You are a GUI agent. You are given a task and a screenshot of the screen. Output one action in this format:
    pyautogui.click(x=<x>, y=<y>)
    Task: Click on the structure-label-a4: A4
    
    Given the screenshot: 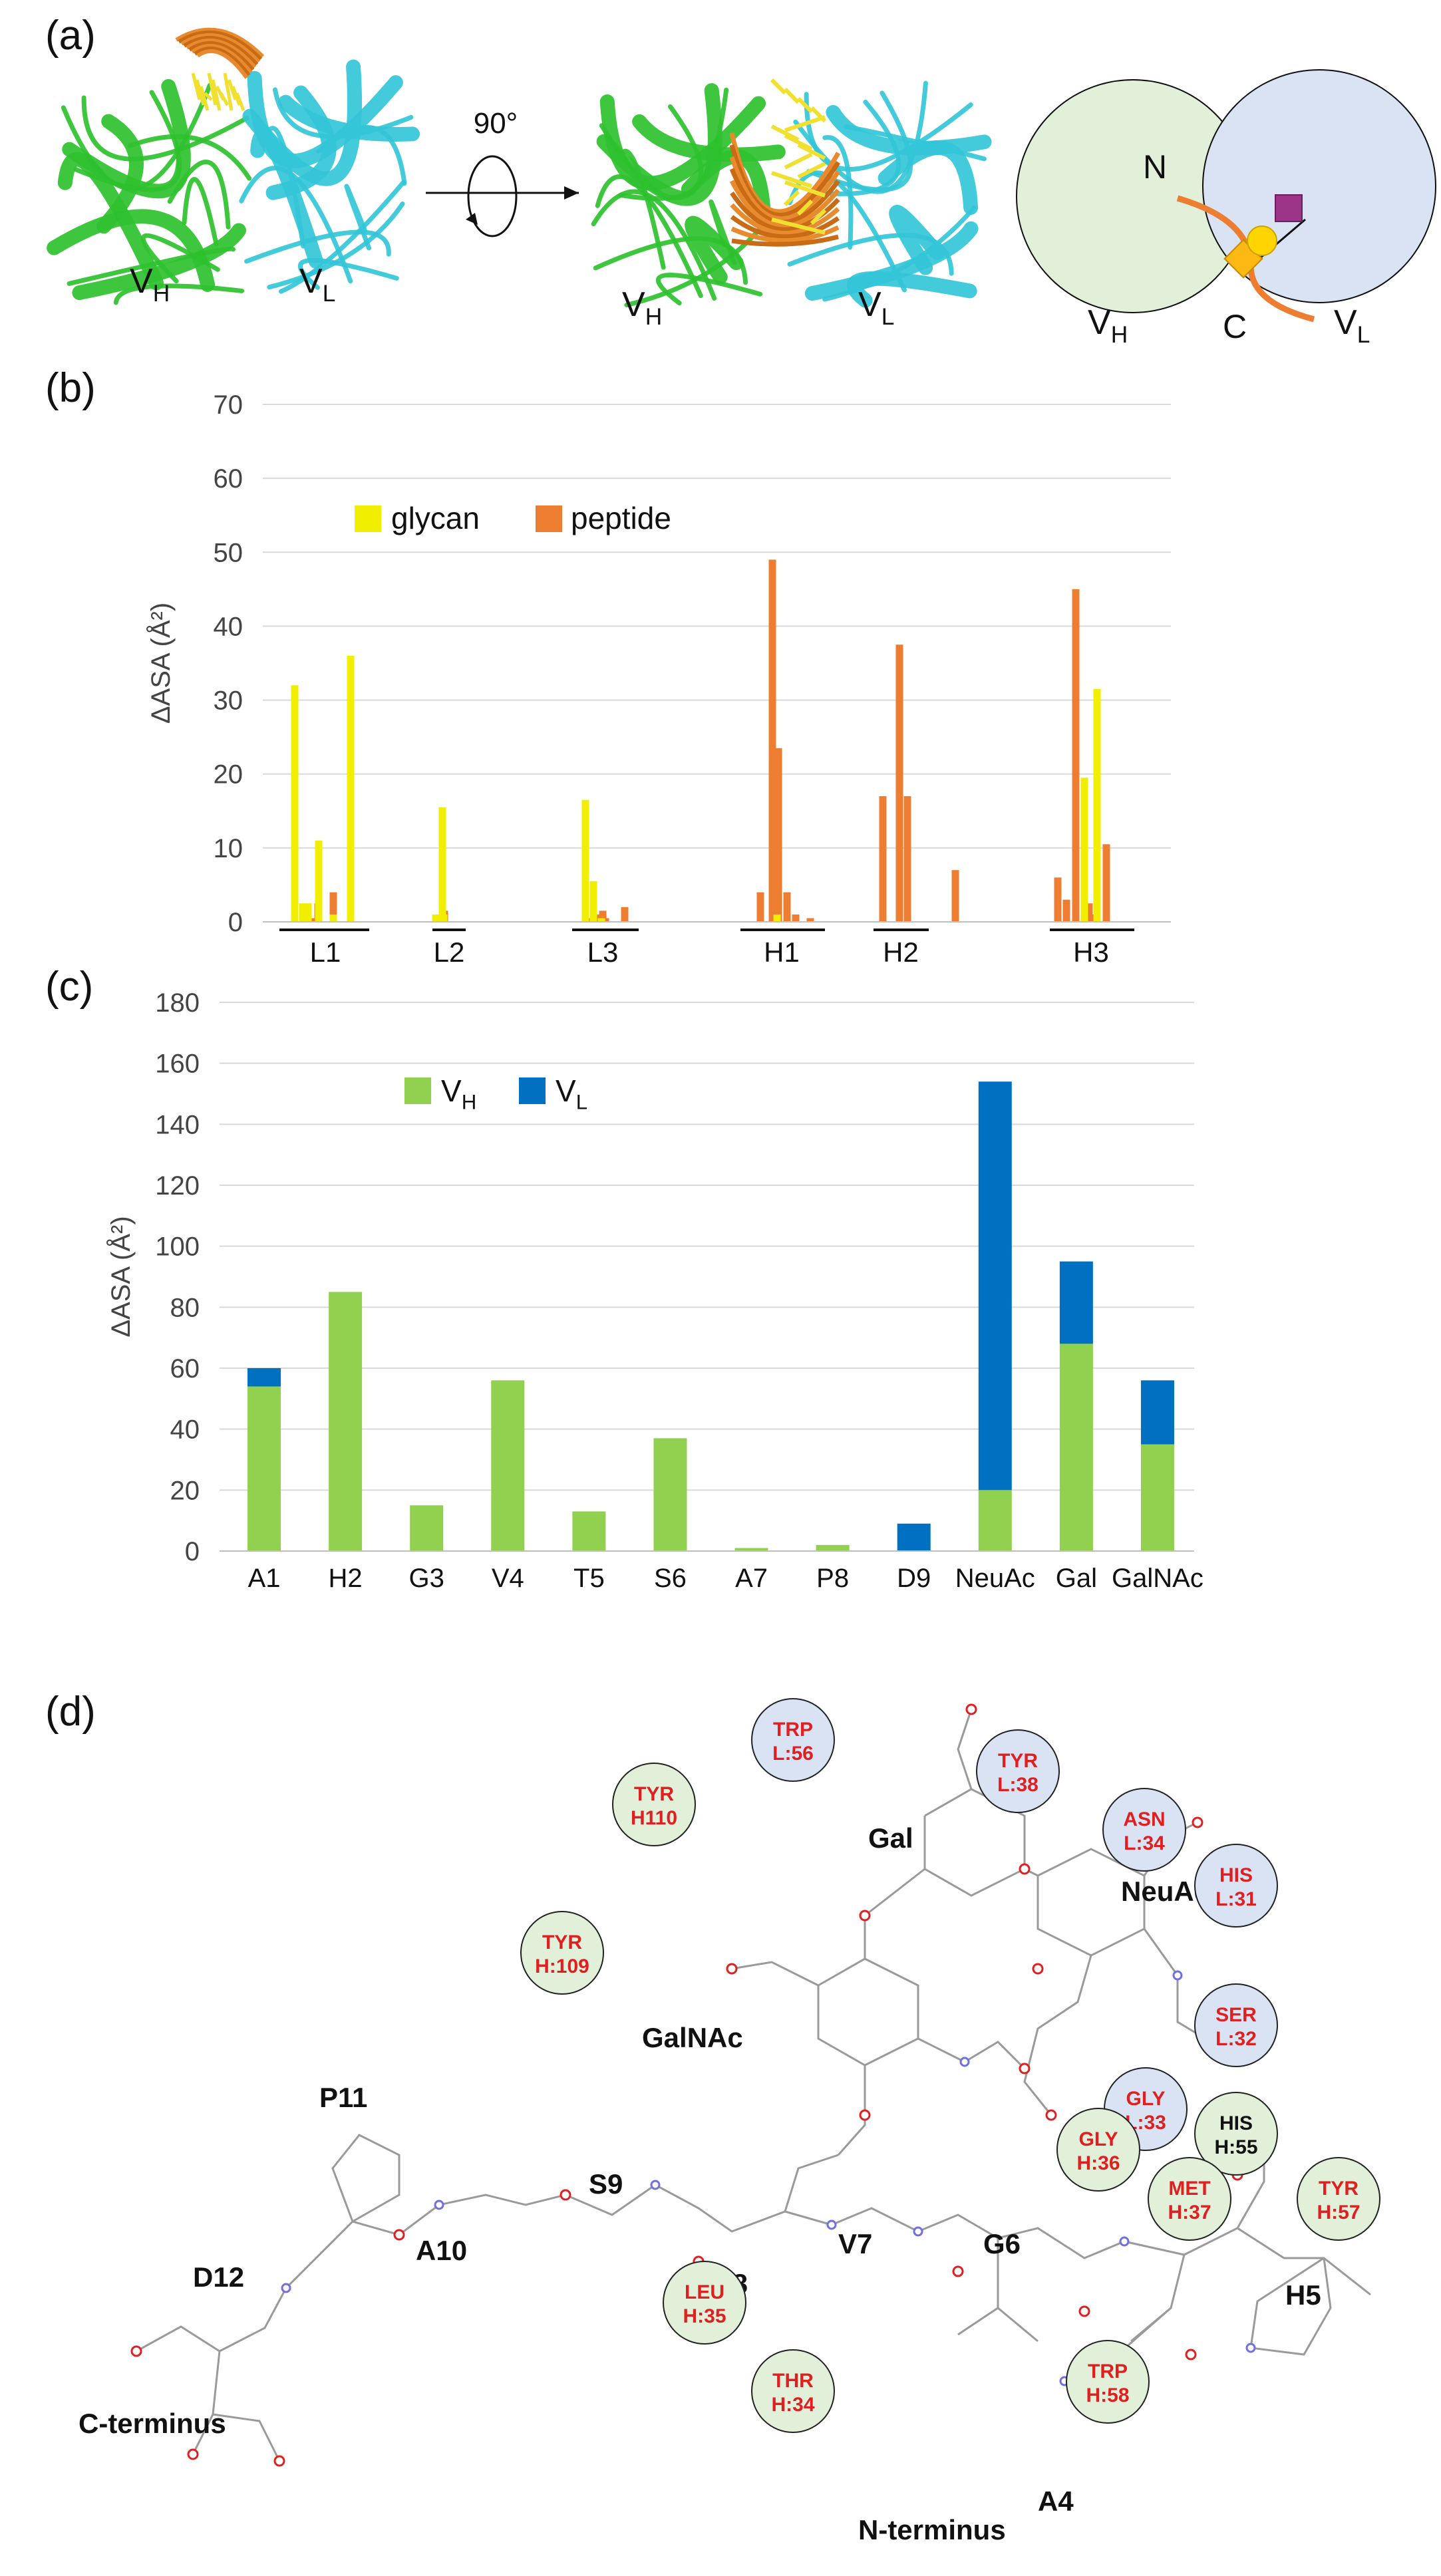 What is the action you would take?
    pyautogui.click(x=1056, y=2501)
    